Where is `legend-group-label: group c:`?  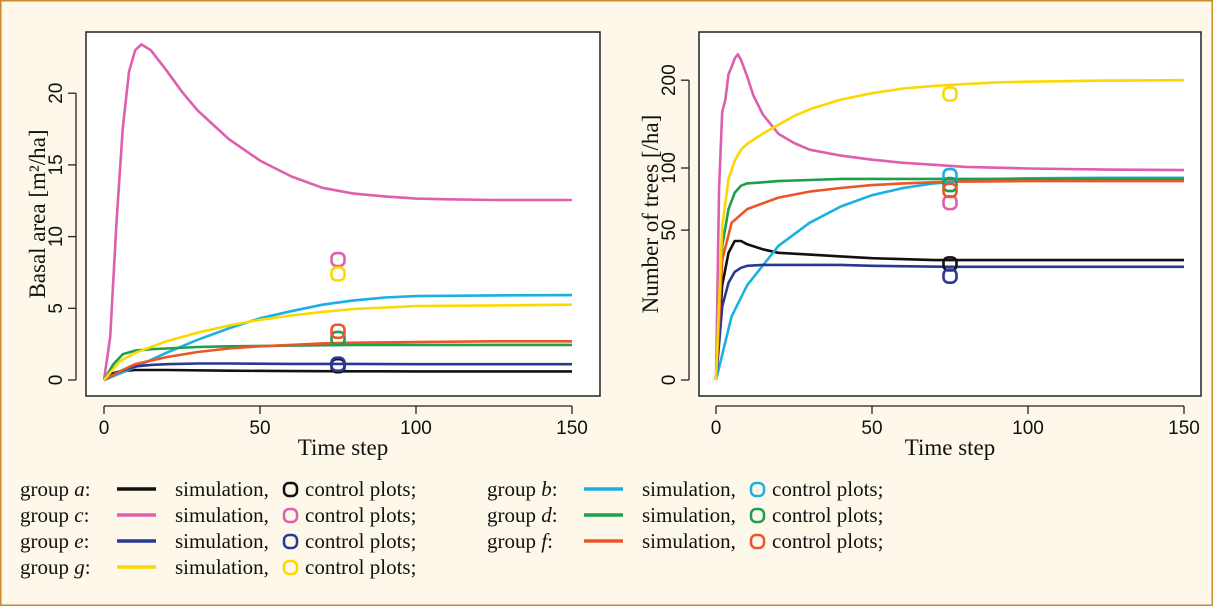 legend-group-label: group c: is located at coordinates (54, 515).